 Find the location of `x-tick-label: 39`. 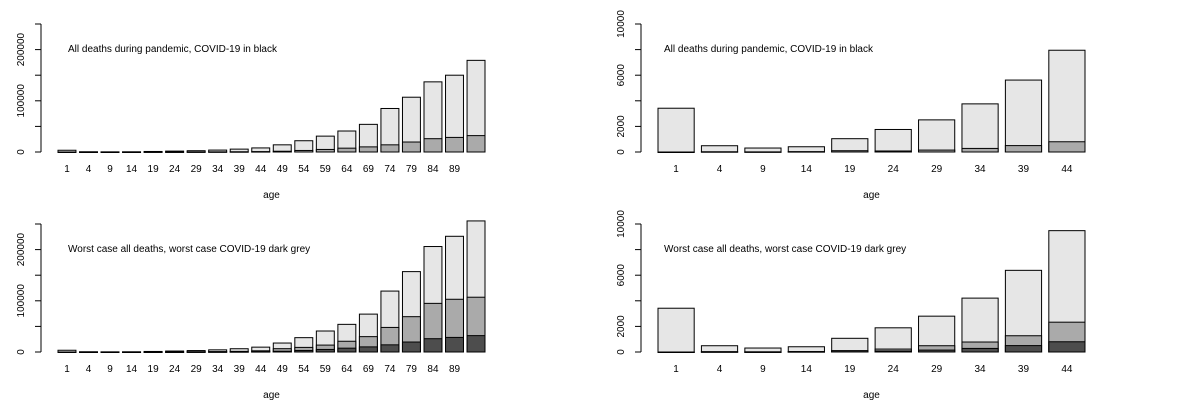

x-tick-label: 39 is located at coordinates (240, 169).